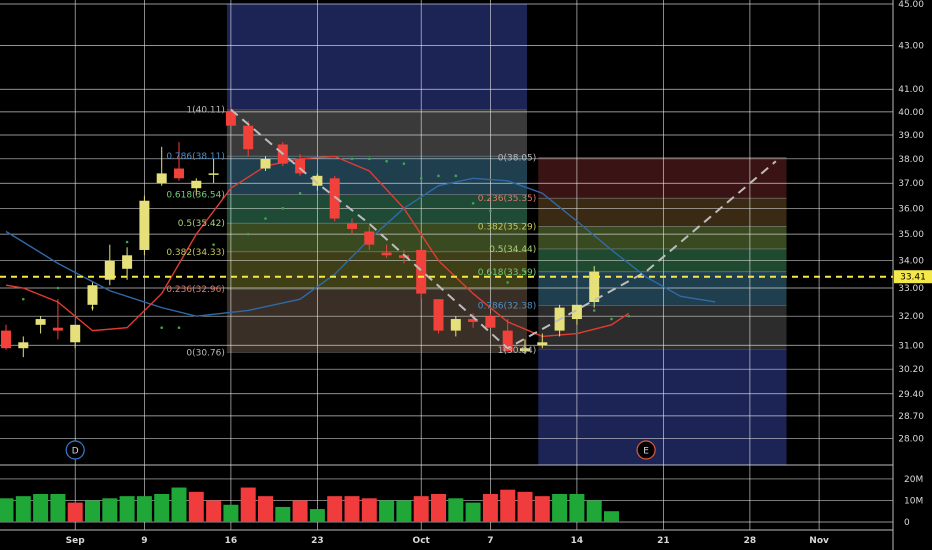 The height and width of the screenshot is (550, 932). What do you see at coordinates (422, 541) in the screenshot?
I see `time-tick-label: Oct` at bounding box center [422, 541].